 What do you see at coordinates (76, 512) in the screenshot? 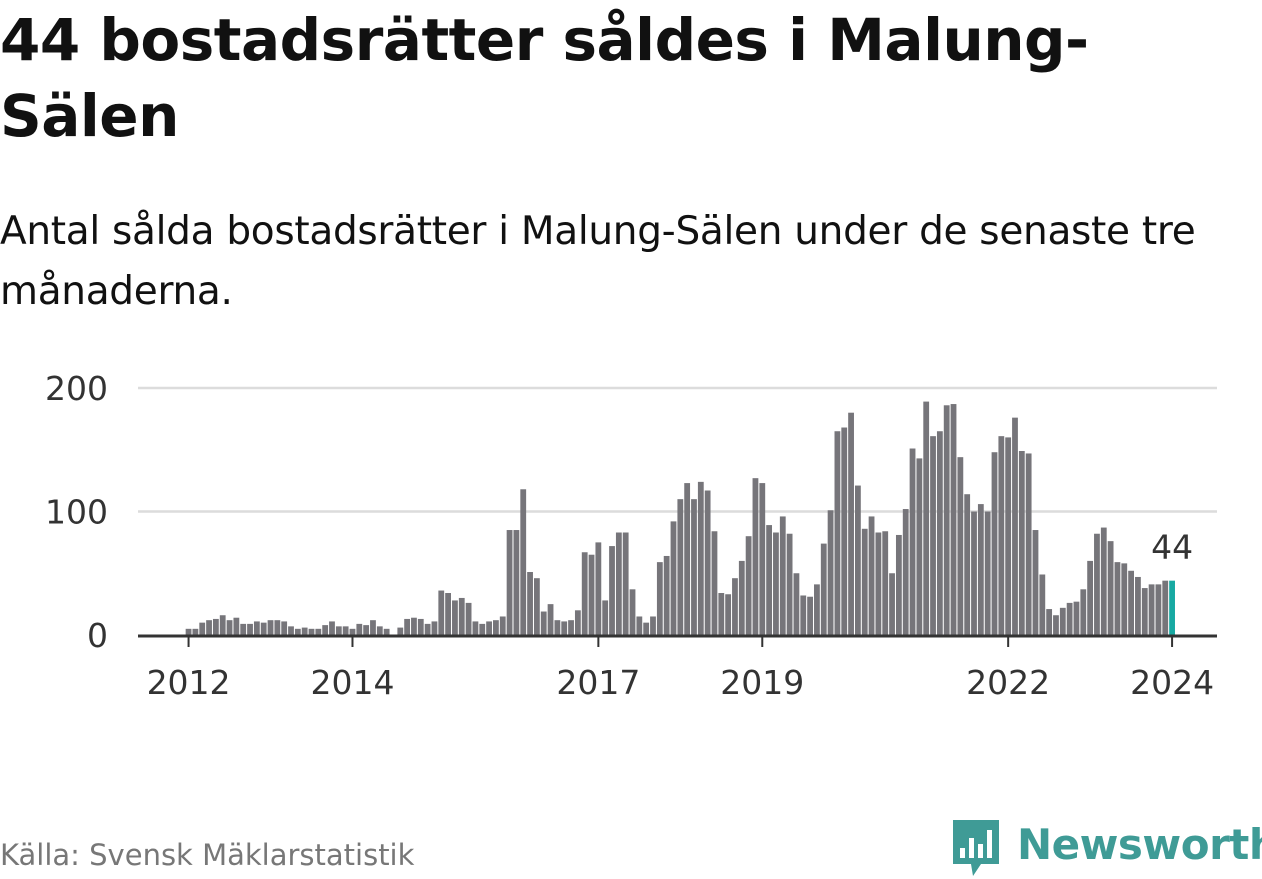
I see `y-tick-label: 100` at bounding box center [76, 512].